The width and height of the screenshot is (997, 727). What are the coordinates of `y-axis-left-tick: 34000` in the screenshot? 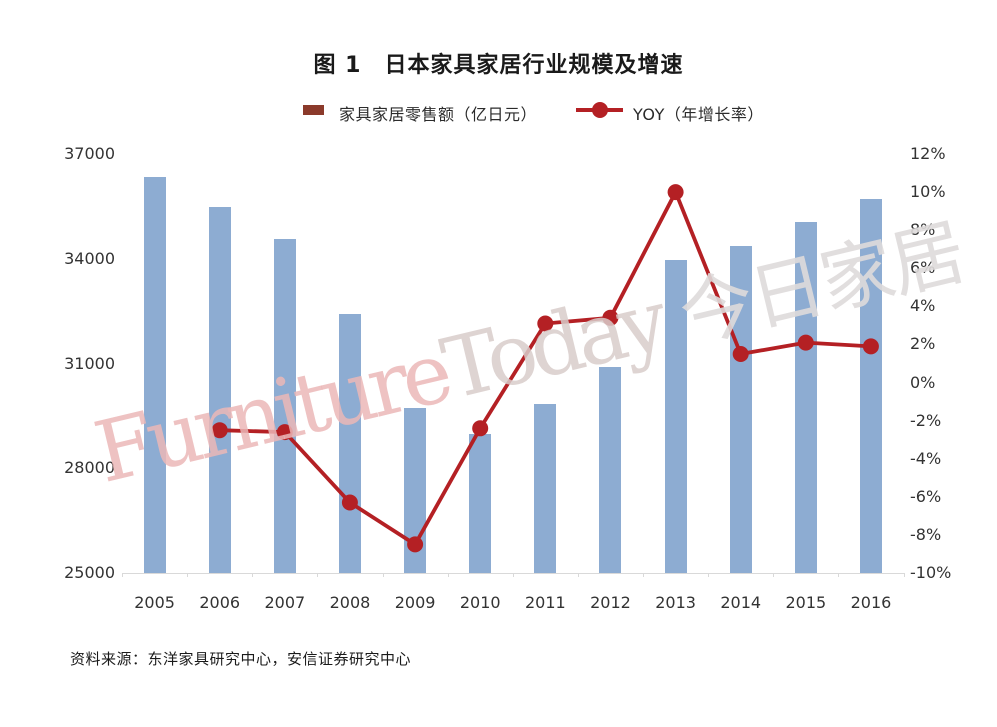 It's located at (89, 258).